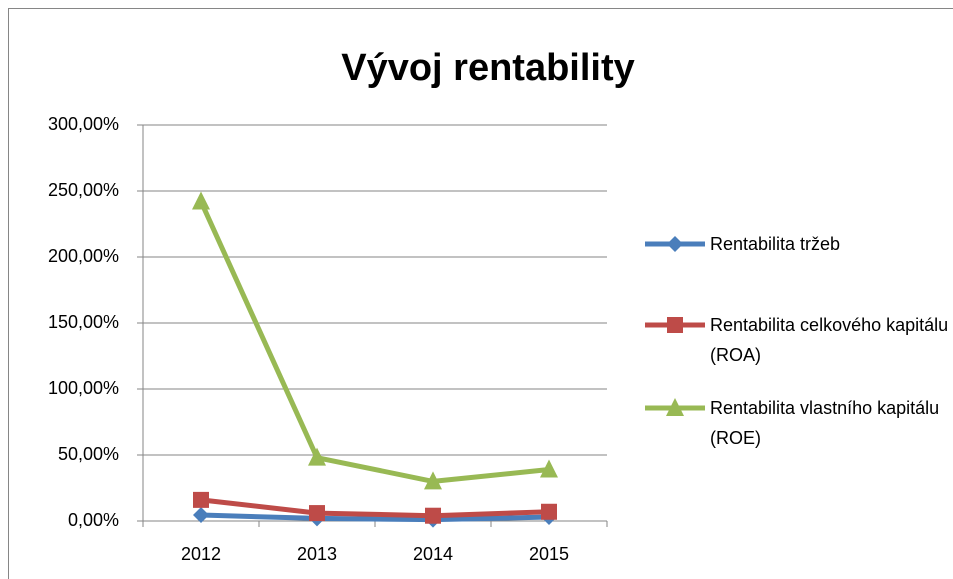  I want to click on x-tick-label: 2013, so click(317, 554).